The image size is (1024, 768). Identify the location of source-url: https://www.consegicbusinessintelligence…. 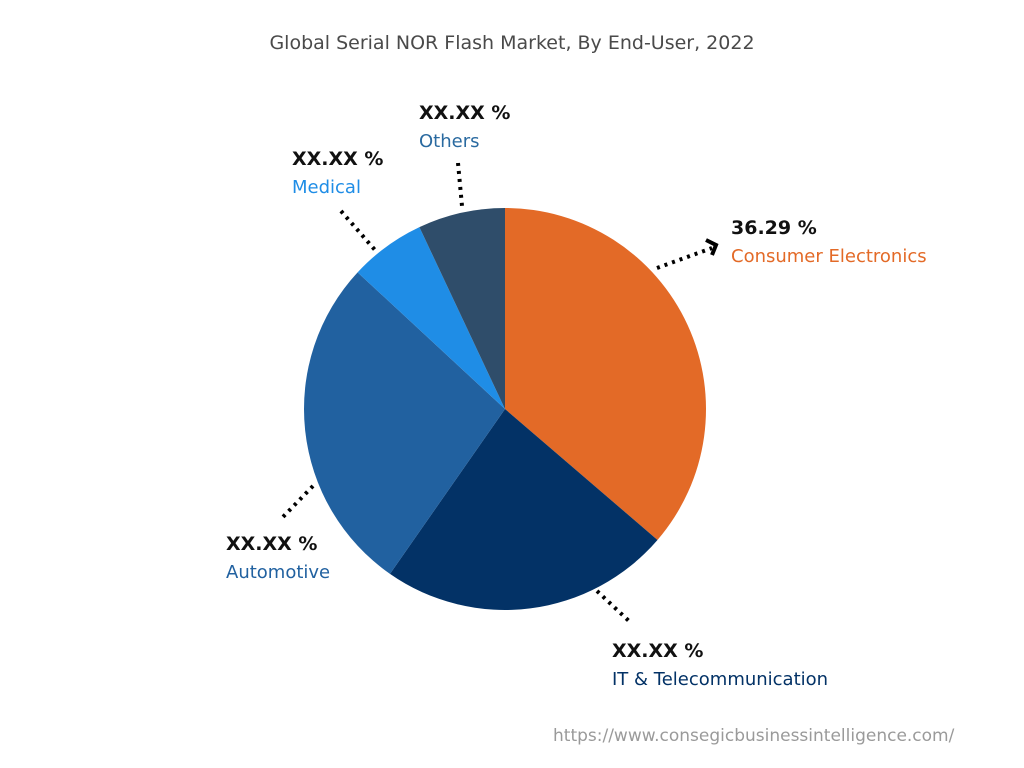
(754, 736).